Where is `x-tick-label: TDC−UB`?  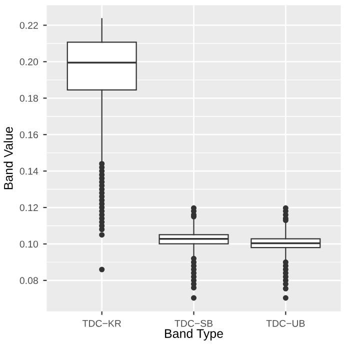 x-tick-label: TDC−UB is located at coordinates (285, 323).